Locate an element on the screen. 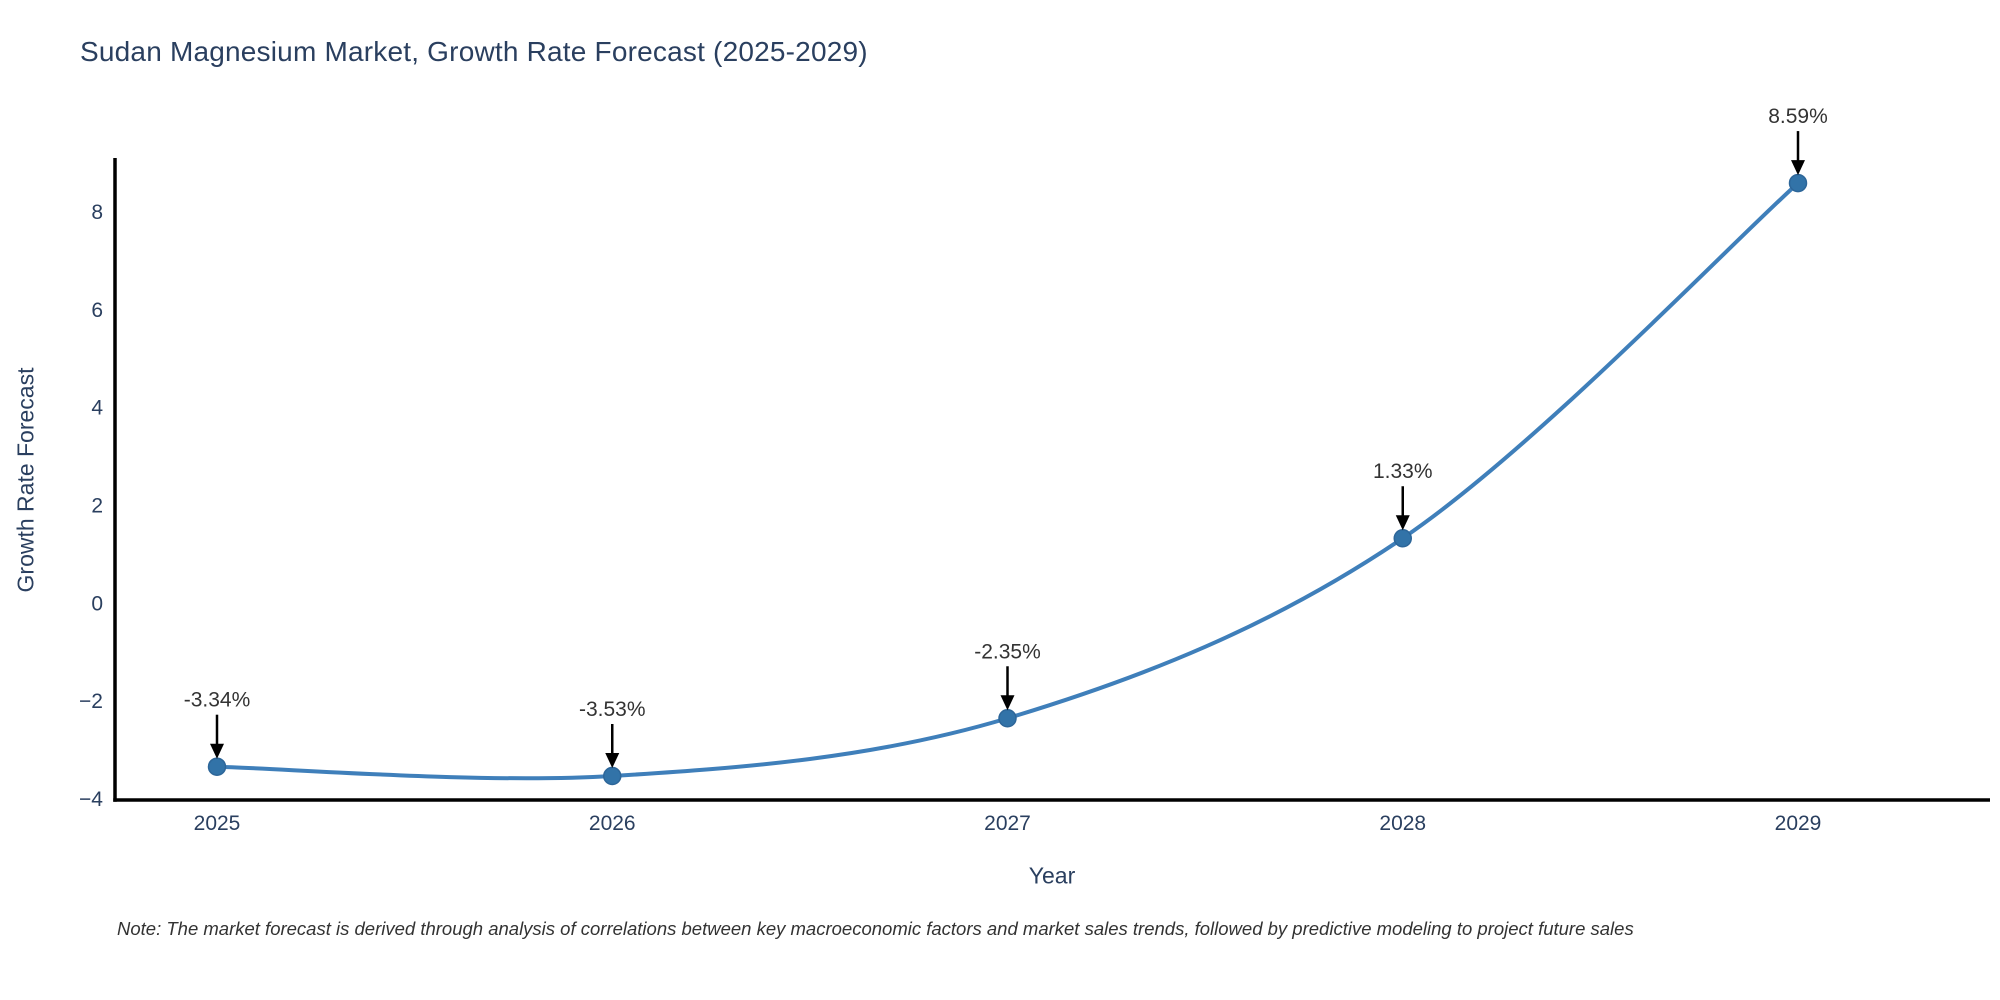 This screenshot has width=2000, height=1000. y-tick-label: 4 is located at coordinates (97, 408).